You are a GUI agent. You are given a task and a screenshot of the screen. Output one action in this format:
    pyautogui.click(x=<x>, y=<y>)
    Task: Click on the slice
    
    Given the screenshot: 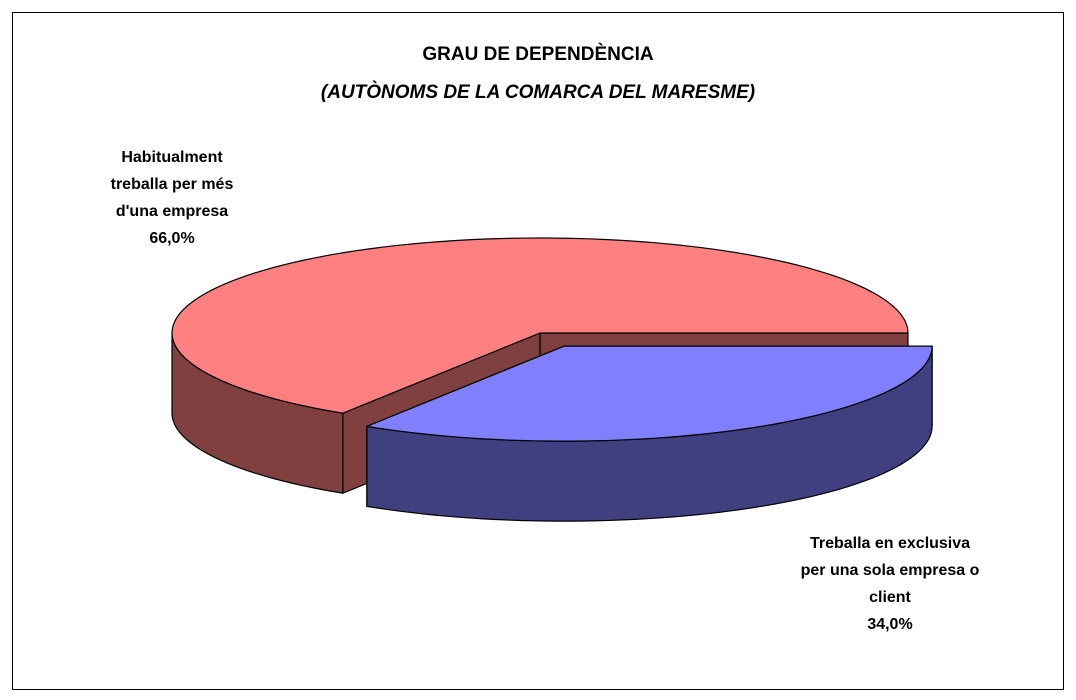 What is the action you would take?
    pyautogui.click(x=649, y=393)
    